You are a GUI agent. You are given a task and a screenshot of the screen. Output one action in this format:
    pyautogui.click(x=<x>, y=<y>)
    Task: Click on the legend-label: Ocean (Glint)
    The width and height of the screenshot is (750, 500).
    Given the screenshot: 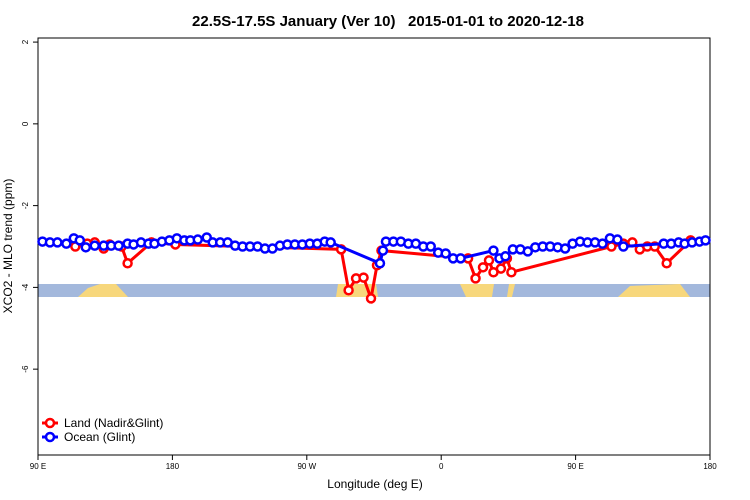 What is the action you would take?
    pyautogui.click(x=99, y=437)
    